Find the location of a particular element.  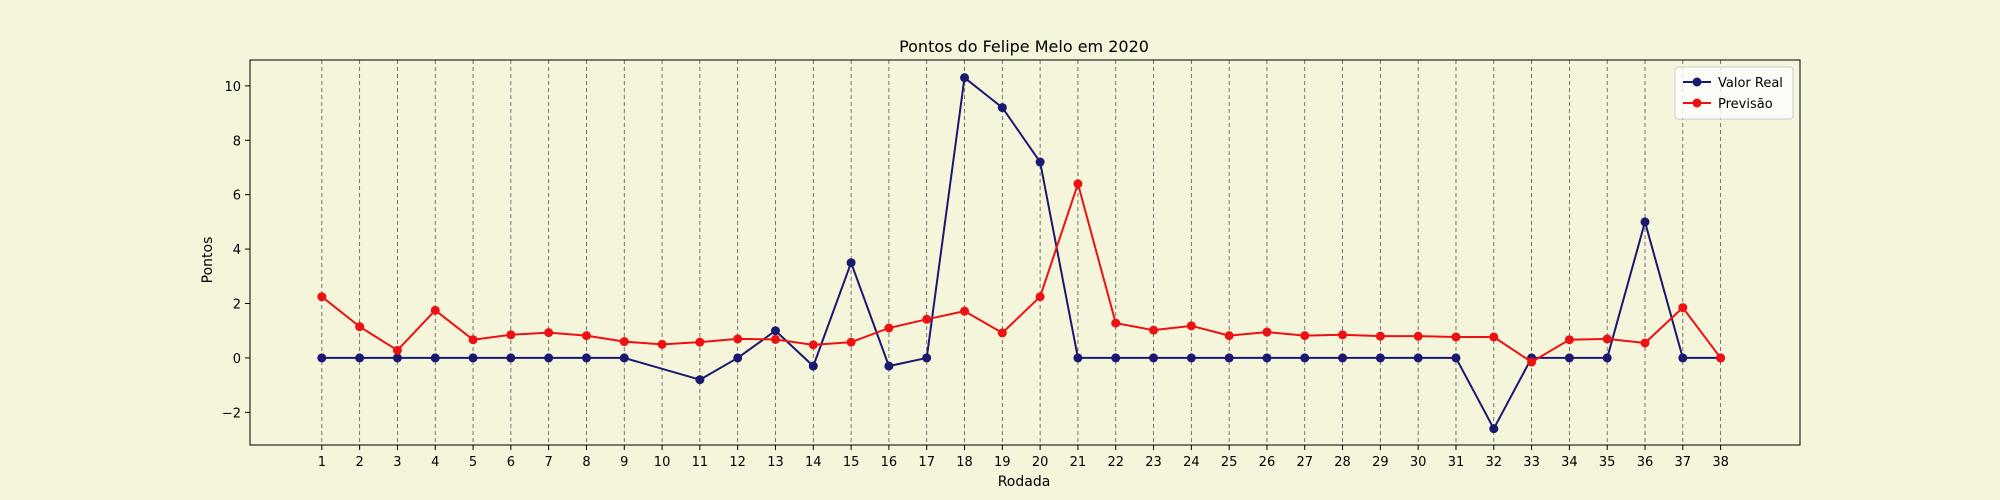

legend-label-1: Previsão is located at coordinates (1745, 104).